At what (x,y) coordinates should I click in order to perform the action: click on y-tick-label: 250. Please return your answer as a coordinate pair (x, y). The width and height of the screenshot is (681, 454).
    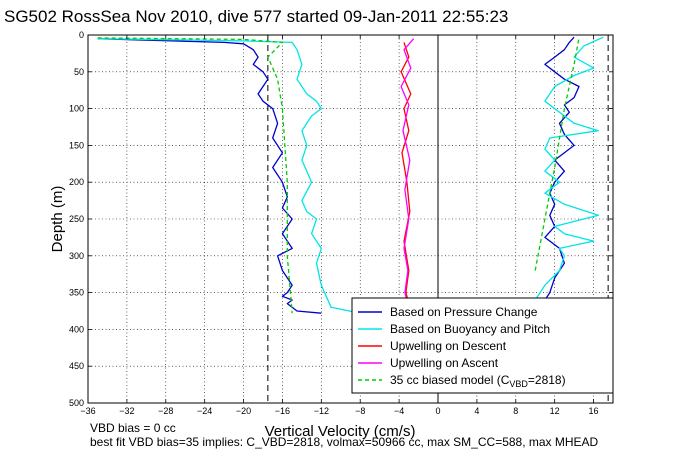
    Looking at the image, I should click on (76, 219).